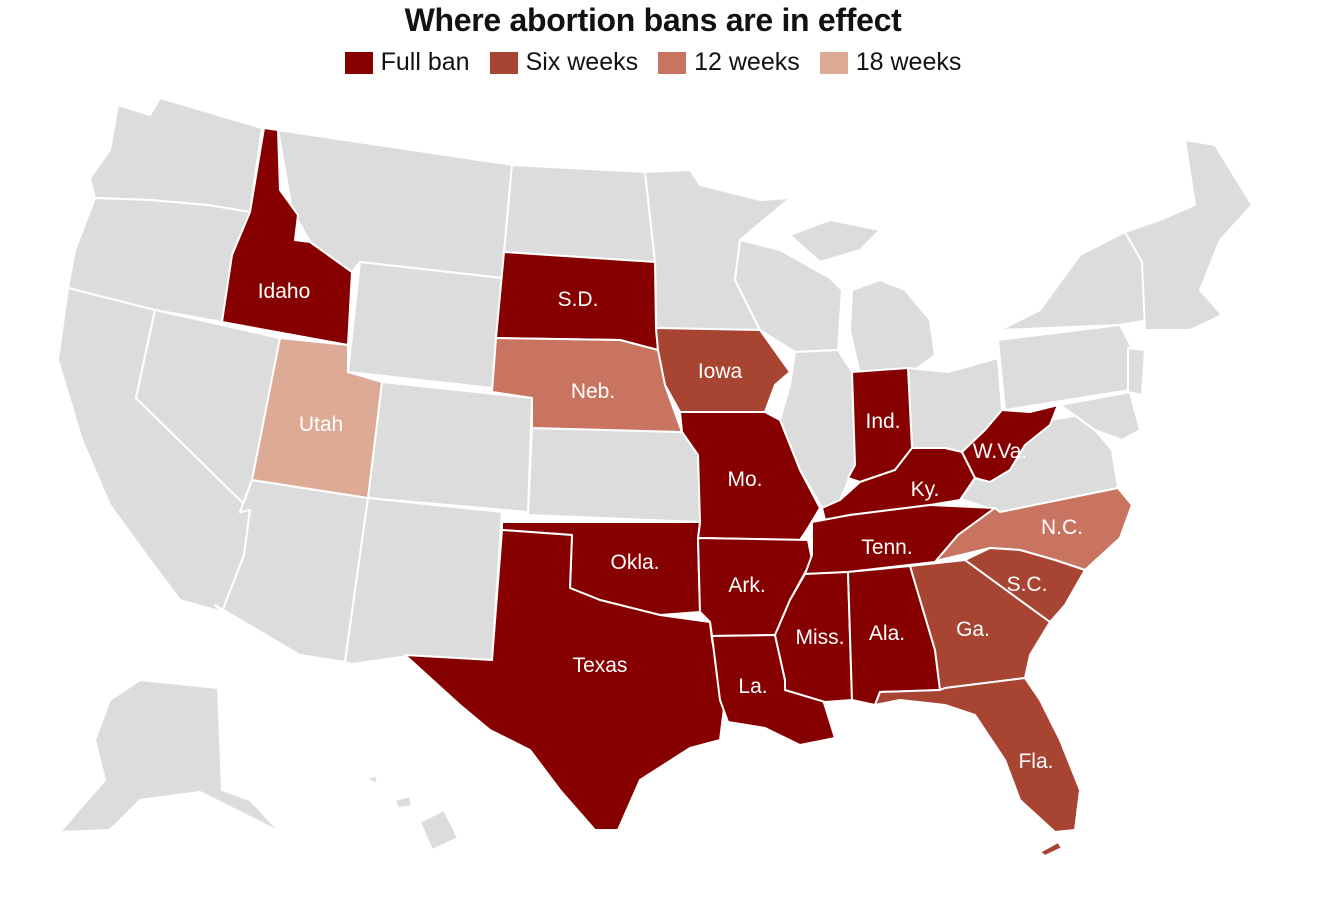 The image size is (1326, 898). I want to click on legend-label-12-weeks: 12 weeks, so click(747, 62).